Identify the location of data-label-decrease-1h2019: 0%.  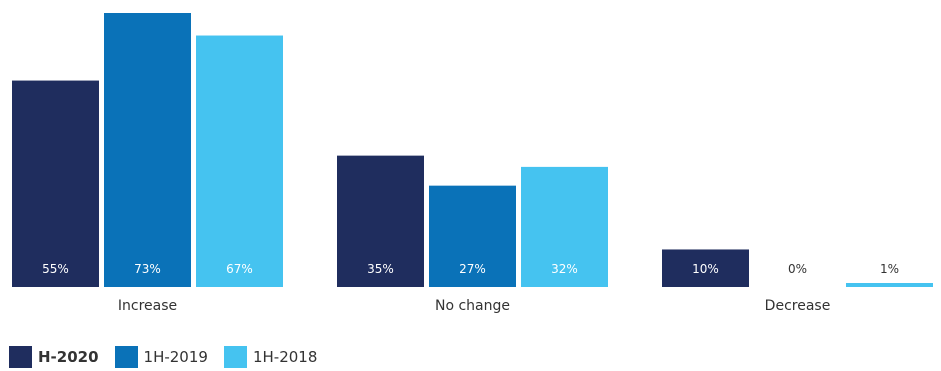
(797, 269).